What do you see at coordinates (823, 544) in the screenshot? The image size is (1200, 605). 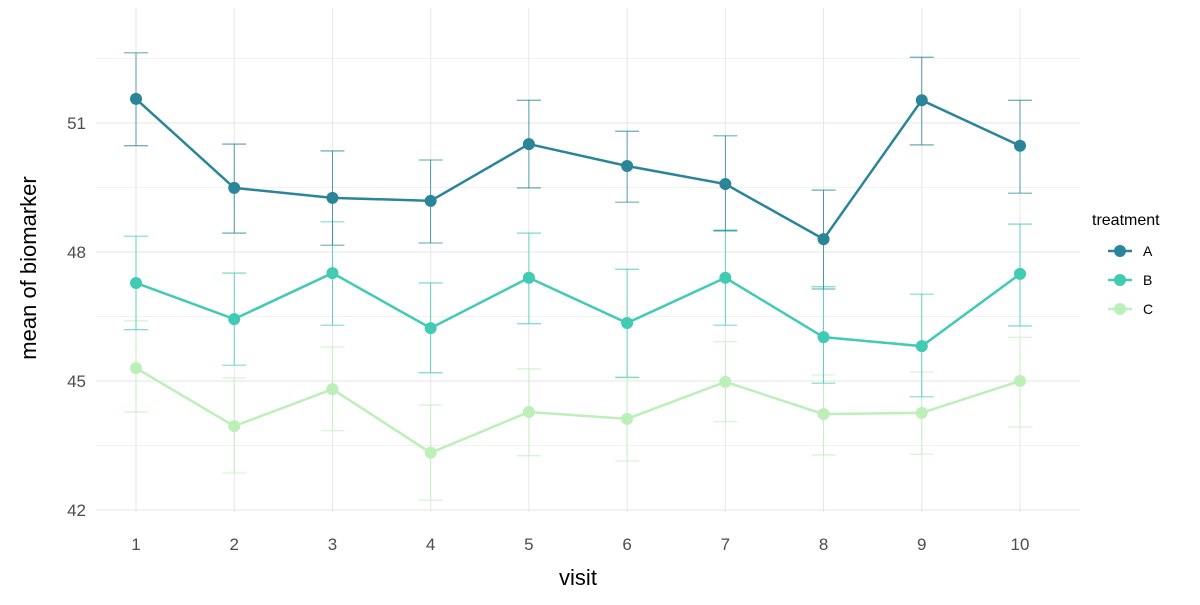 I see `x-tick-label: 8` at bounding box center [823, 544].